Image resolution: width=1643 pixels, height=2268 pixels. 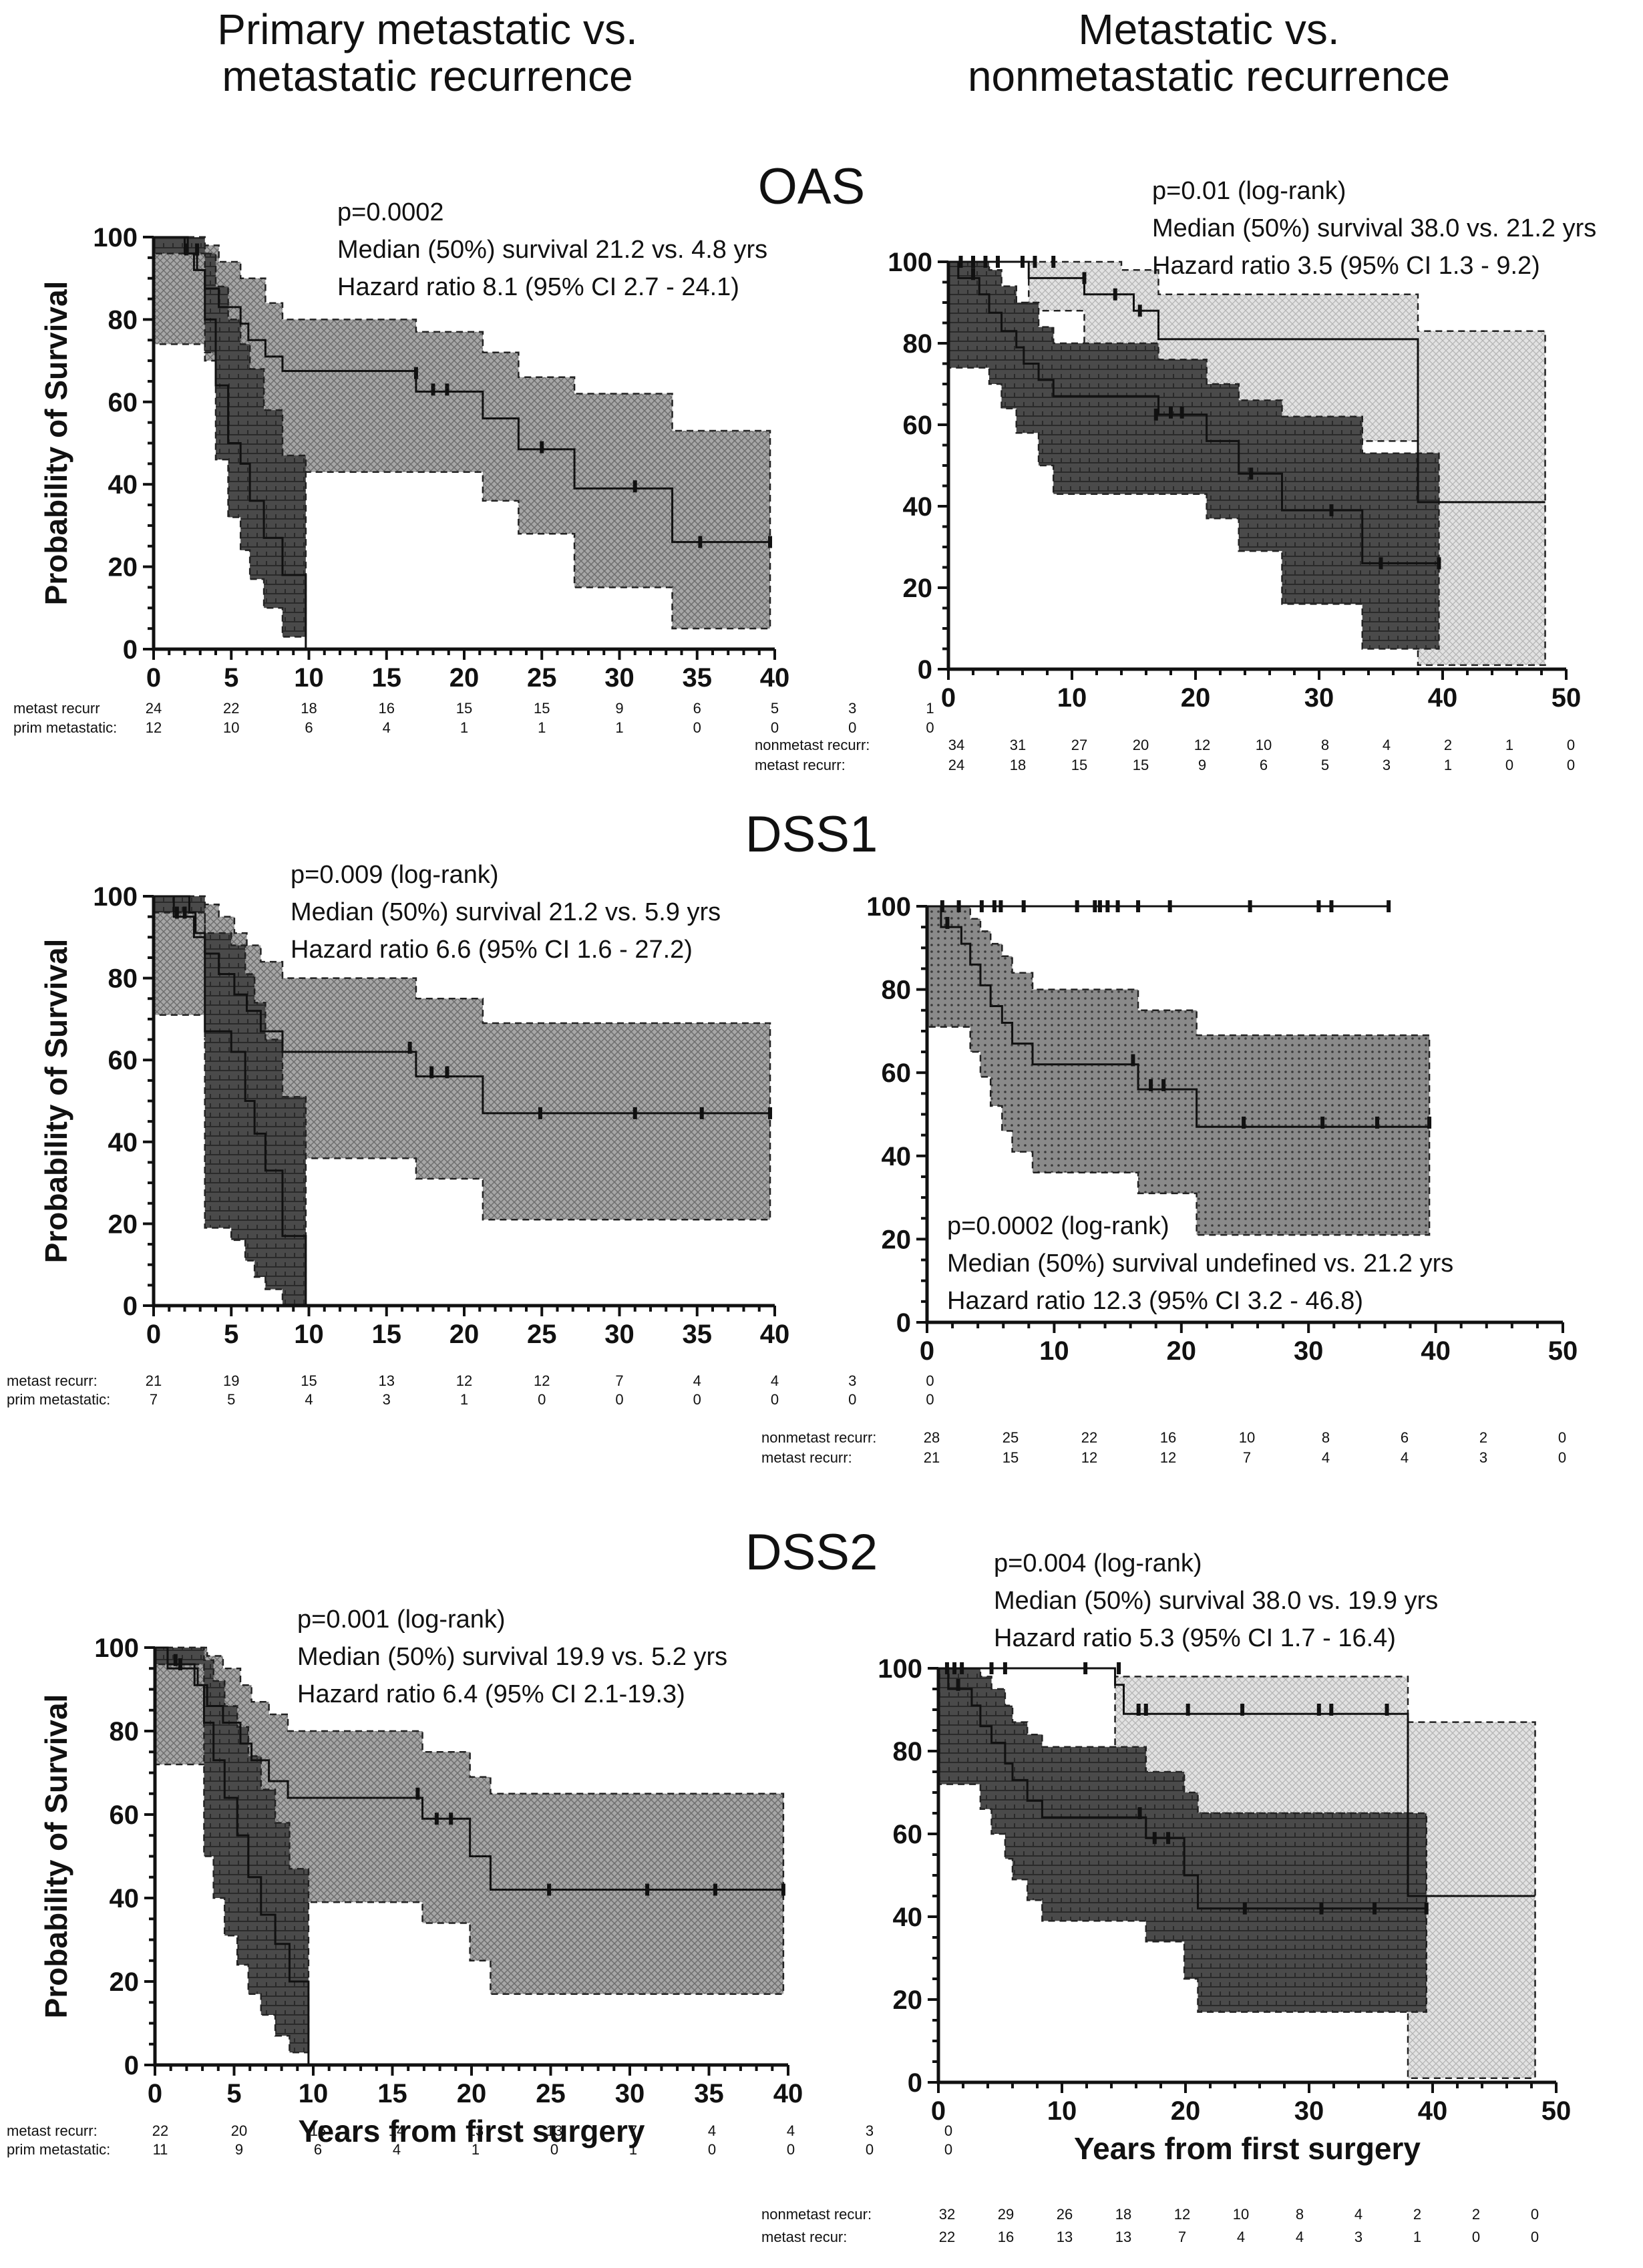 What do you see at coordinates (52, 1380) in the screenshot?
I see `risk-table-row-label: metast recurr:` at bounding box center [52, 1380].